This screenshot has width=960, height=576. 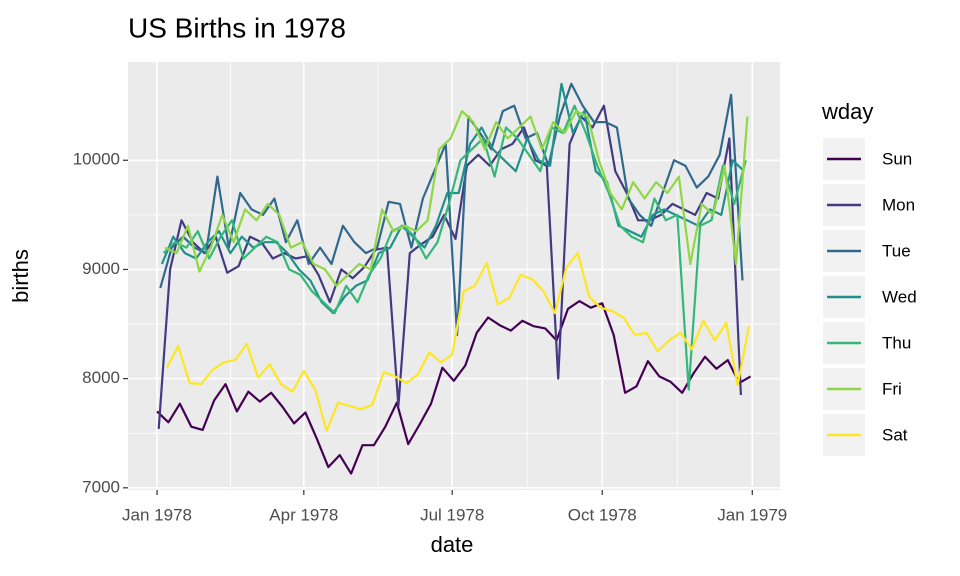 What do you see at coordinates (892, 388) in the screenshot?
I see `legend-label: Fri` at bounding box center [892, 388].